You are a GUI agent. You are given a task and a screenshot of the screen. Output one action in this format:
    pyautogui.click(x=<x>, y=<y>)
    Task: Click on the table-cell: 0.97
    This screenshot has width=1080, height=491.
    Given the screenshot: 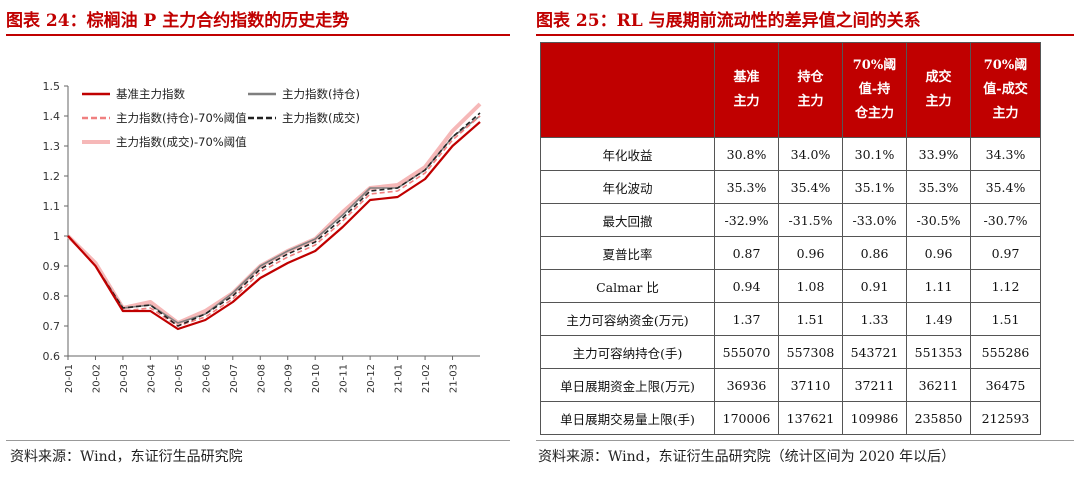 What is the action you would take?
    pyautogui.click(x=1005, y=253)
    